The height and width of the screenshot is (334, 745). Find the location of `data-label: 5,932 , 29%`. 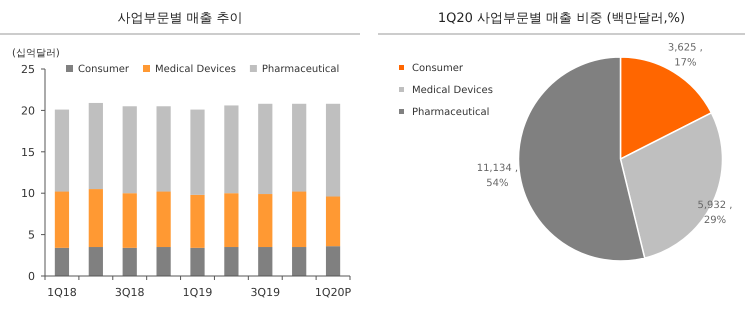

data-label: 5,932 , 29% is located at coordinates (715, 213).